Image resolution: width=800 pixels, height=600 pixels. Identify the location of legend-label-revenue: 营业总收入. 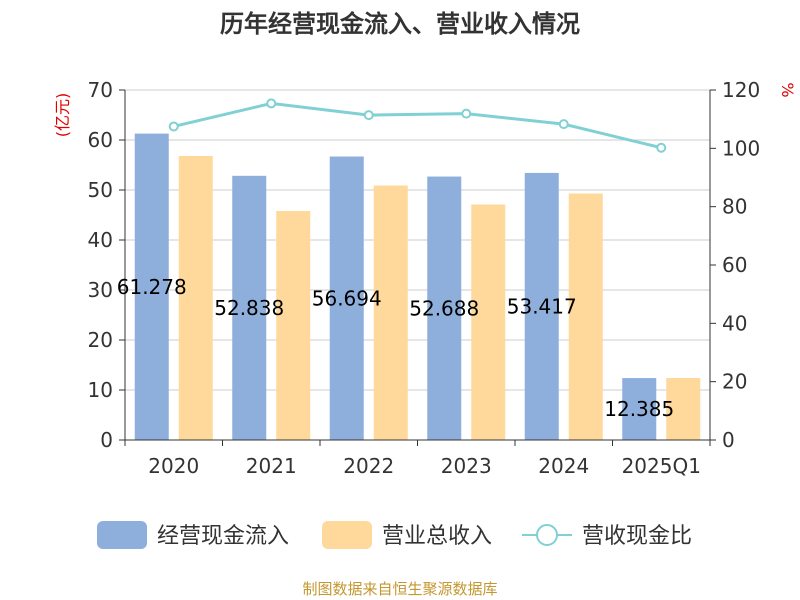
(437, 536).